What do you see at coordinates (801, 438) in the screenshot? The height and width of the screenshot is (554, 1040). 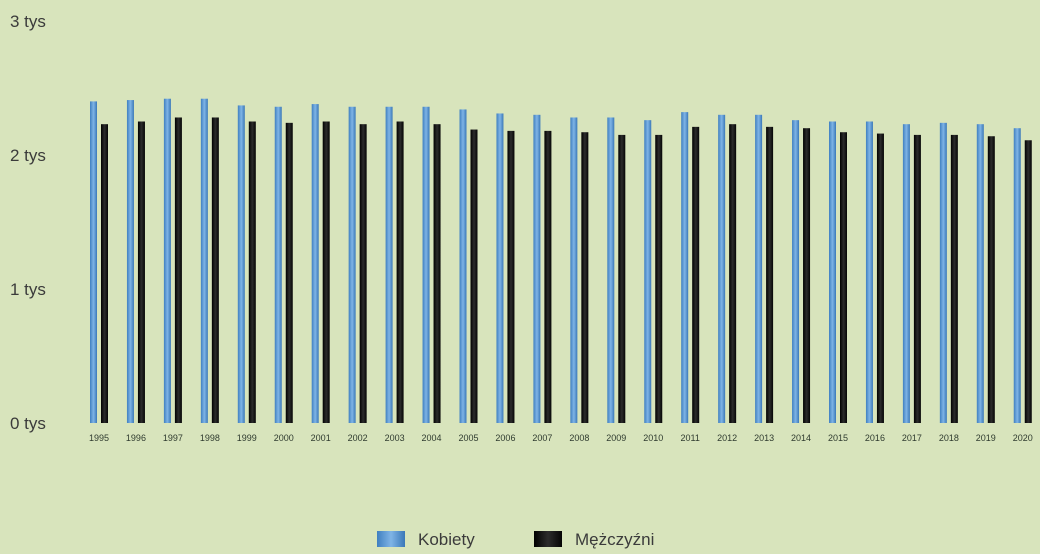 I see `x-tick-label: 2014` at bounding box center [801, 438].